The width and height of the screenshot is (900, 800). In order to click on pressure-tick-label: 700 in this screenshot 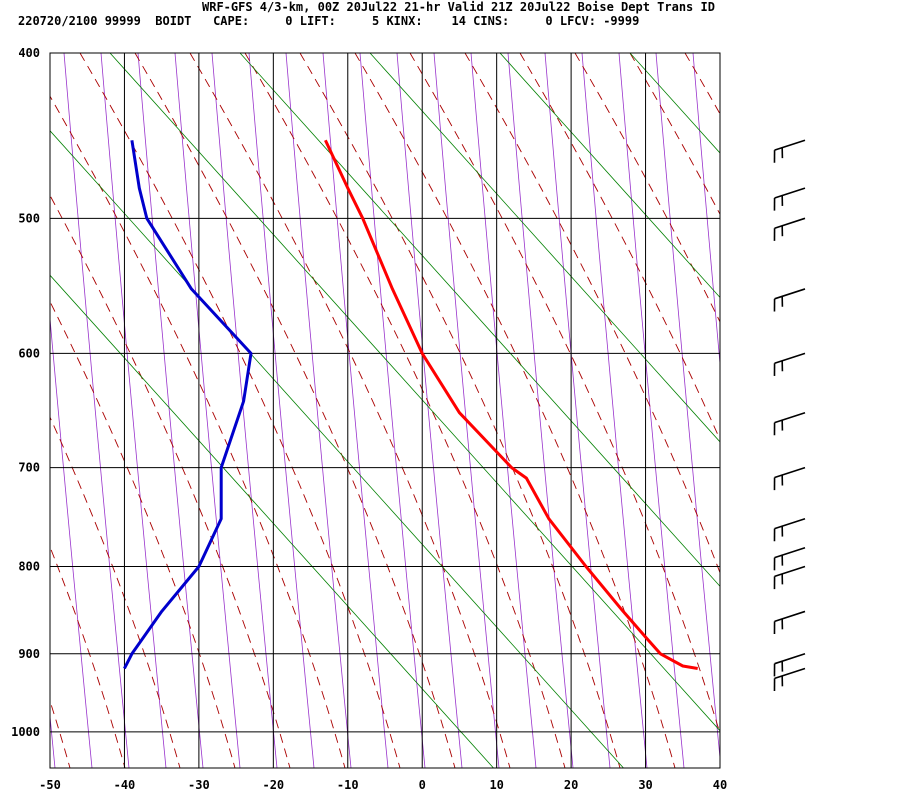, I will do `click(29, 468)`.